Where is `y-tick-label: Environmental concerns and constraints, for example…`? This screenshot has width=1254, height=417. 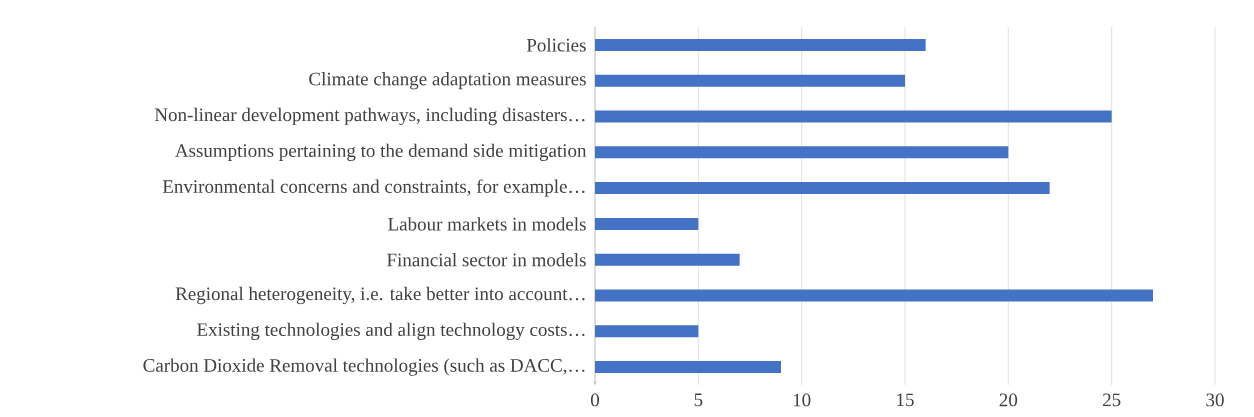
y-tick-label: Environmental concerns and constraints, for example… is located at coordinates (373, 188).